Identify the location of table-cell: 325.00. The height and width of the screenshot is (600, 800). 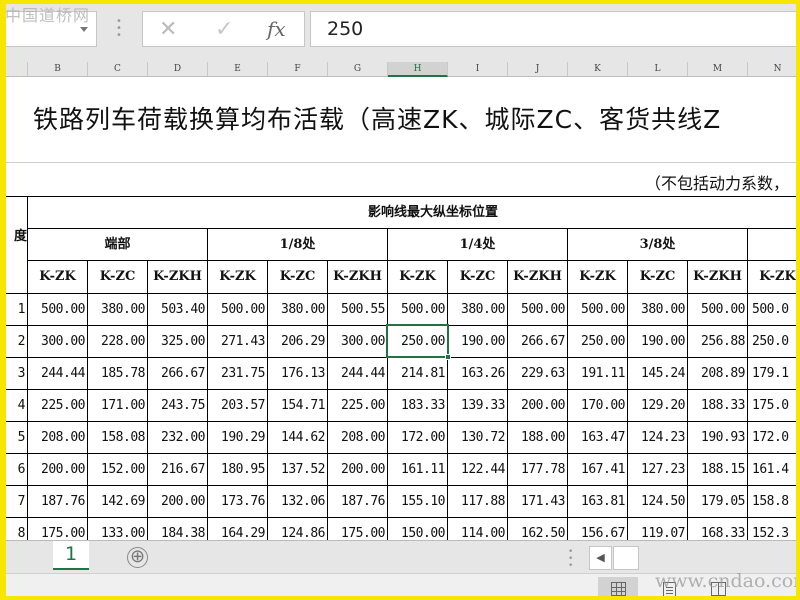
(178, 342).